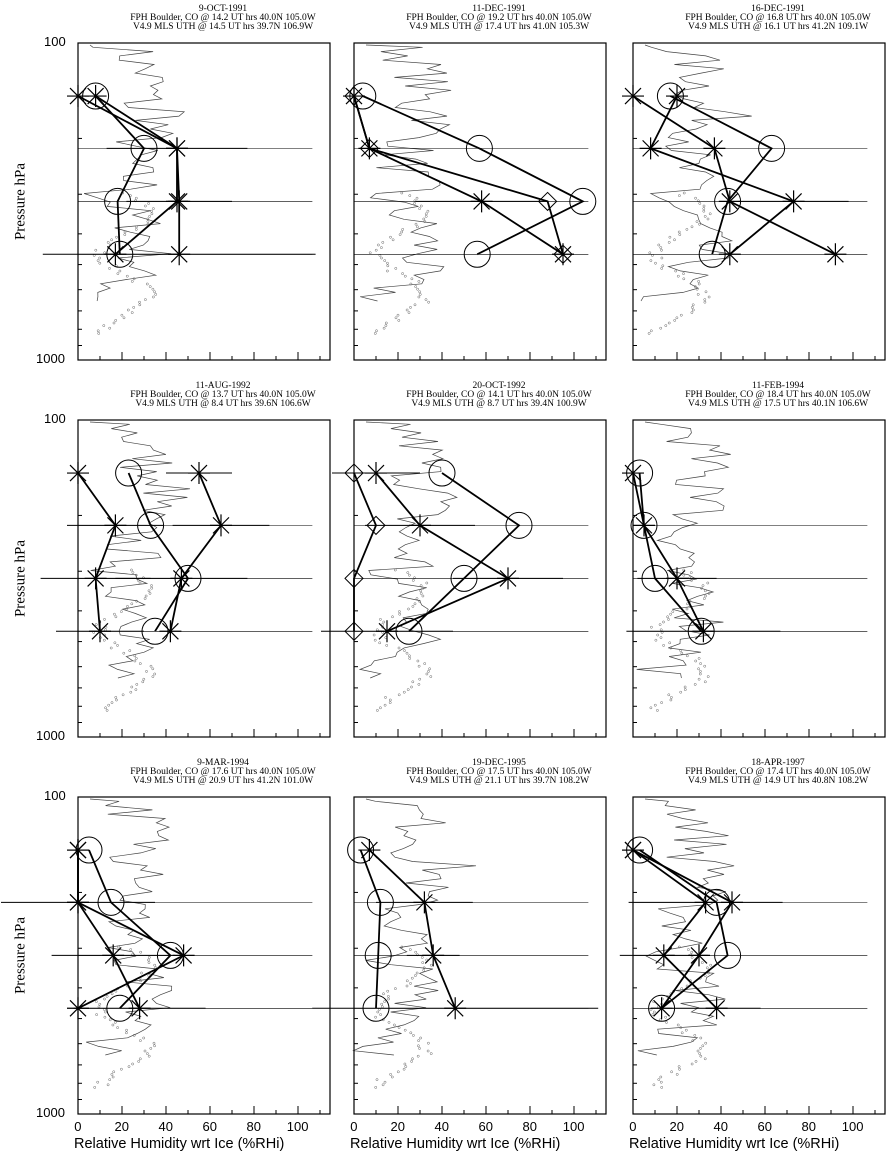  I want to click on series-1-line, so click(473, 175).